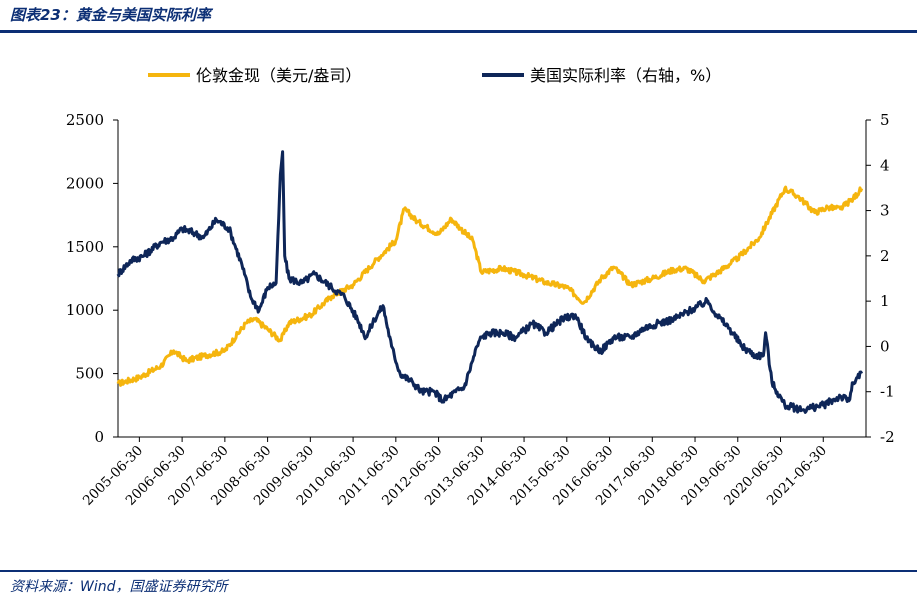  What do you see at coordinates (89, 374) in the screenshot?
I see `left-tick-label: 500` at bounding box center [89, 374].